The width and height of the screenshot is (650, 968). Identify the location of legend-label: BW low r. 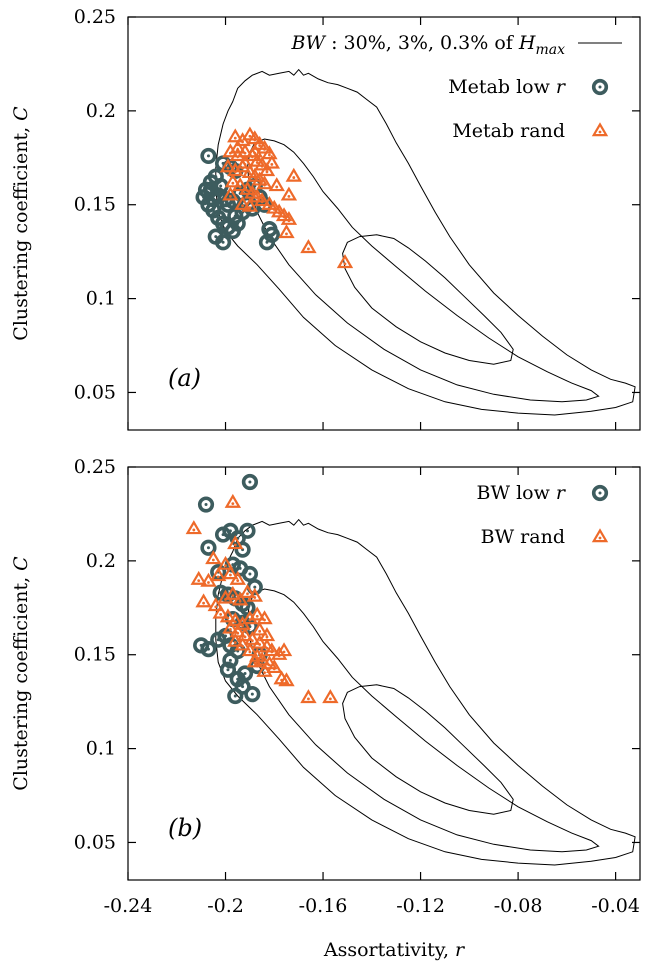
(522, 493).